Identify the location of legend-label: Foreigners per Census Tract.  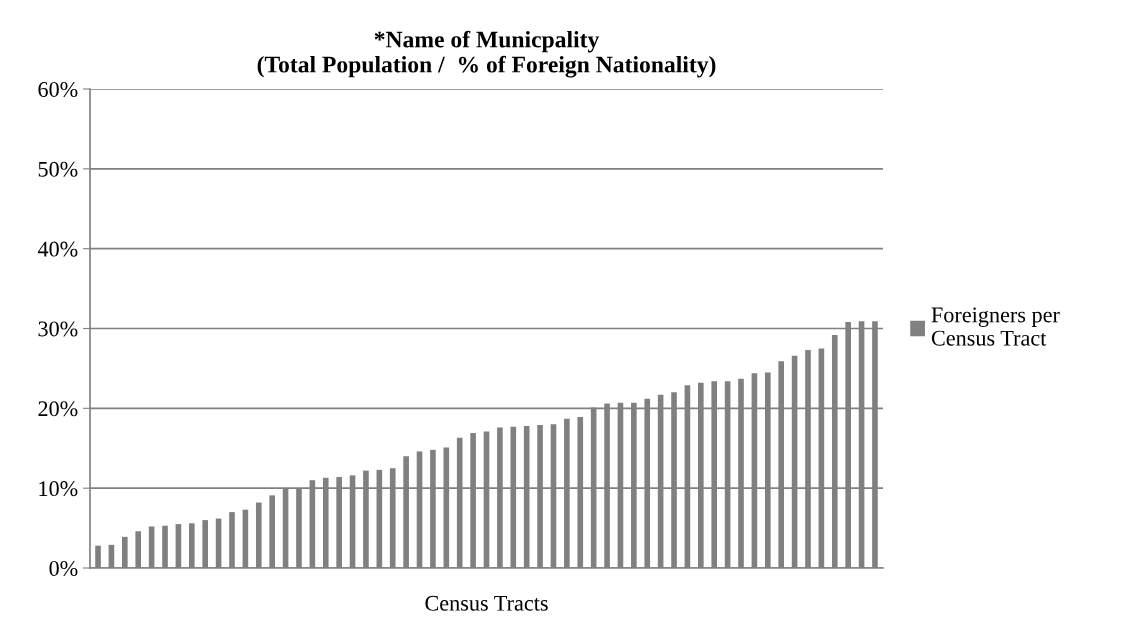
(995, 326).